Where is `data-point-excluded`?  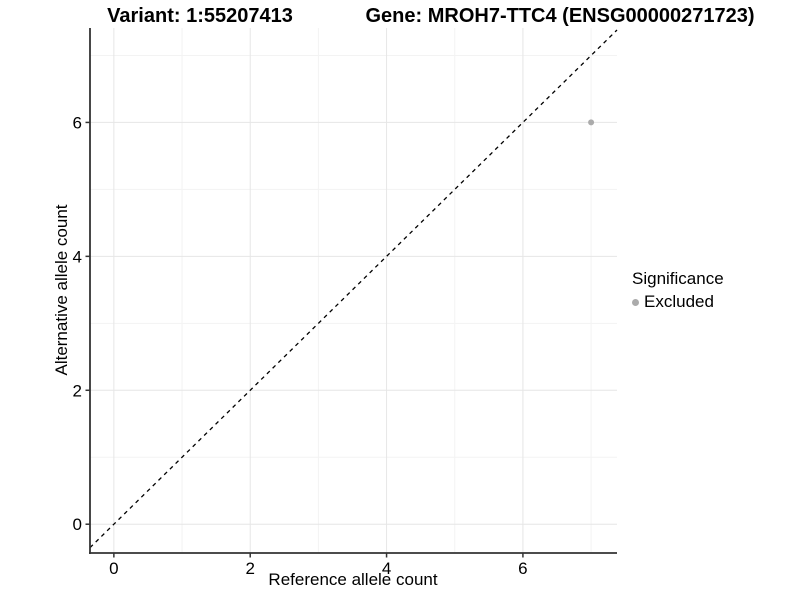 data-point-excluded is located at coordinates (591, 122).